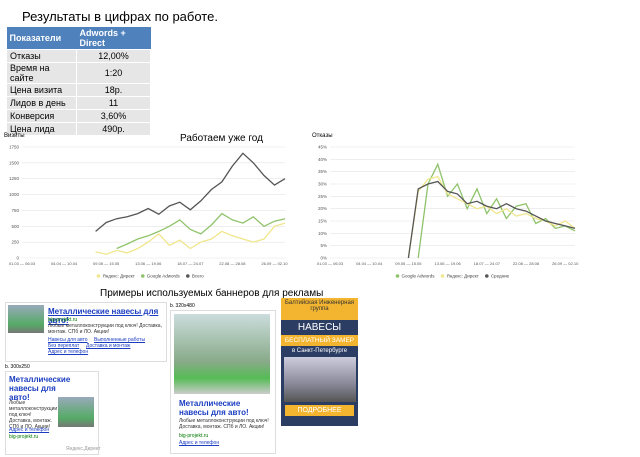  Describe the element at coordinates (113, 56) in the screenshot. I see `table-cell: 12,00%` at that location.